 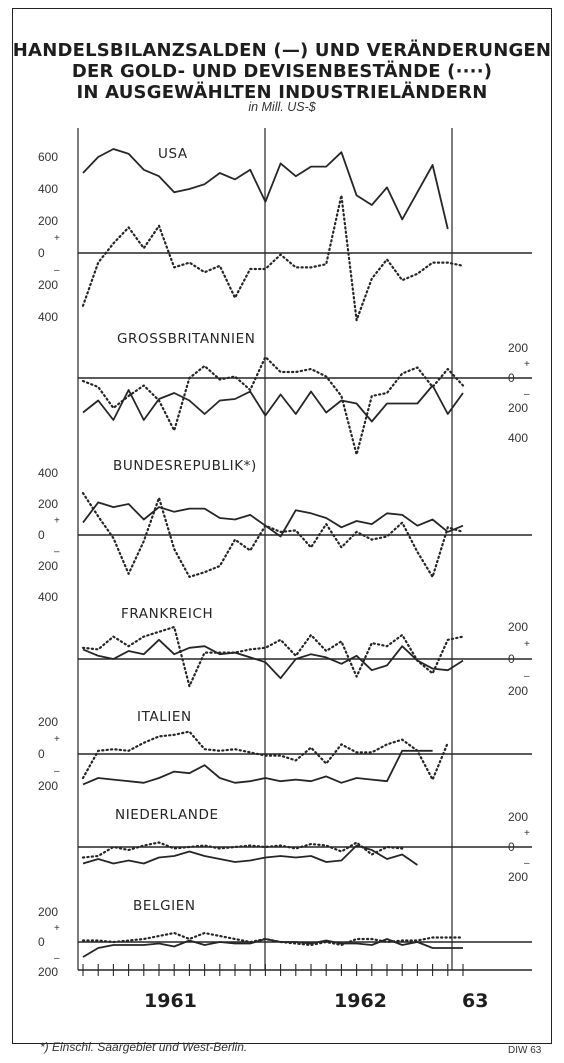 I want to click on year-label-1963: 63, so click(x=475, y=1001).